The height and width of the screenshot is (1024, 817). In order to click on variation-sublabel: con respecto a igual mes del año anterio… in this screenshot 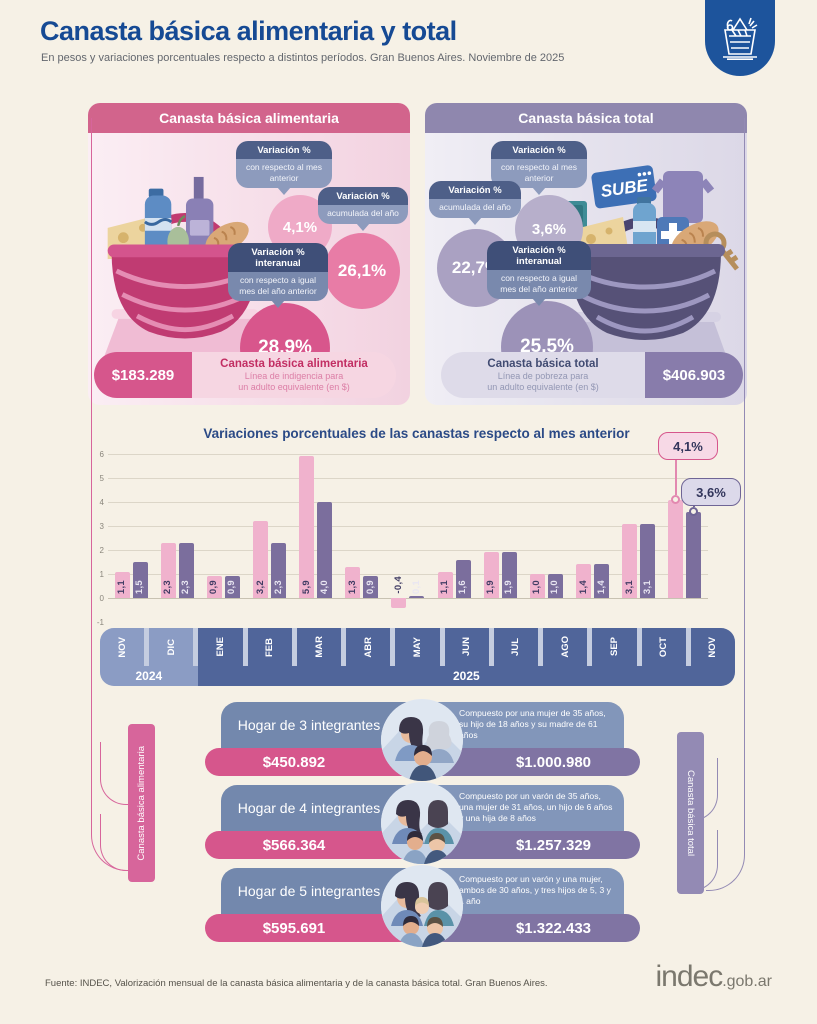, I will do `click(539, 285)`.